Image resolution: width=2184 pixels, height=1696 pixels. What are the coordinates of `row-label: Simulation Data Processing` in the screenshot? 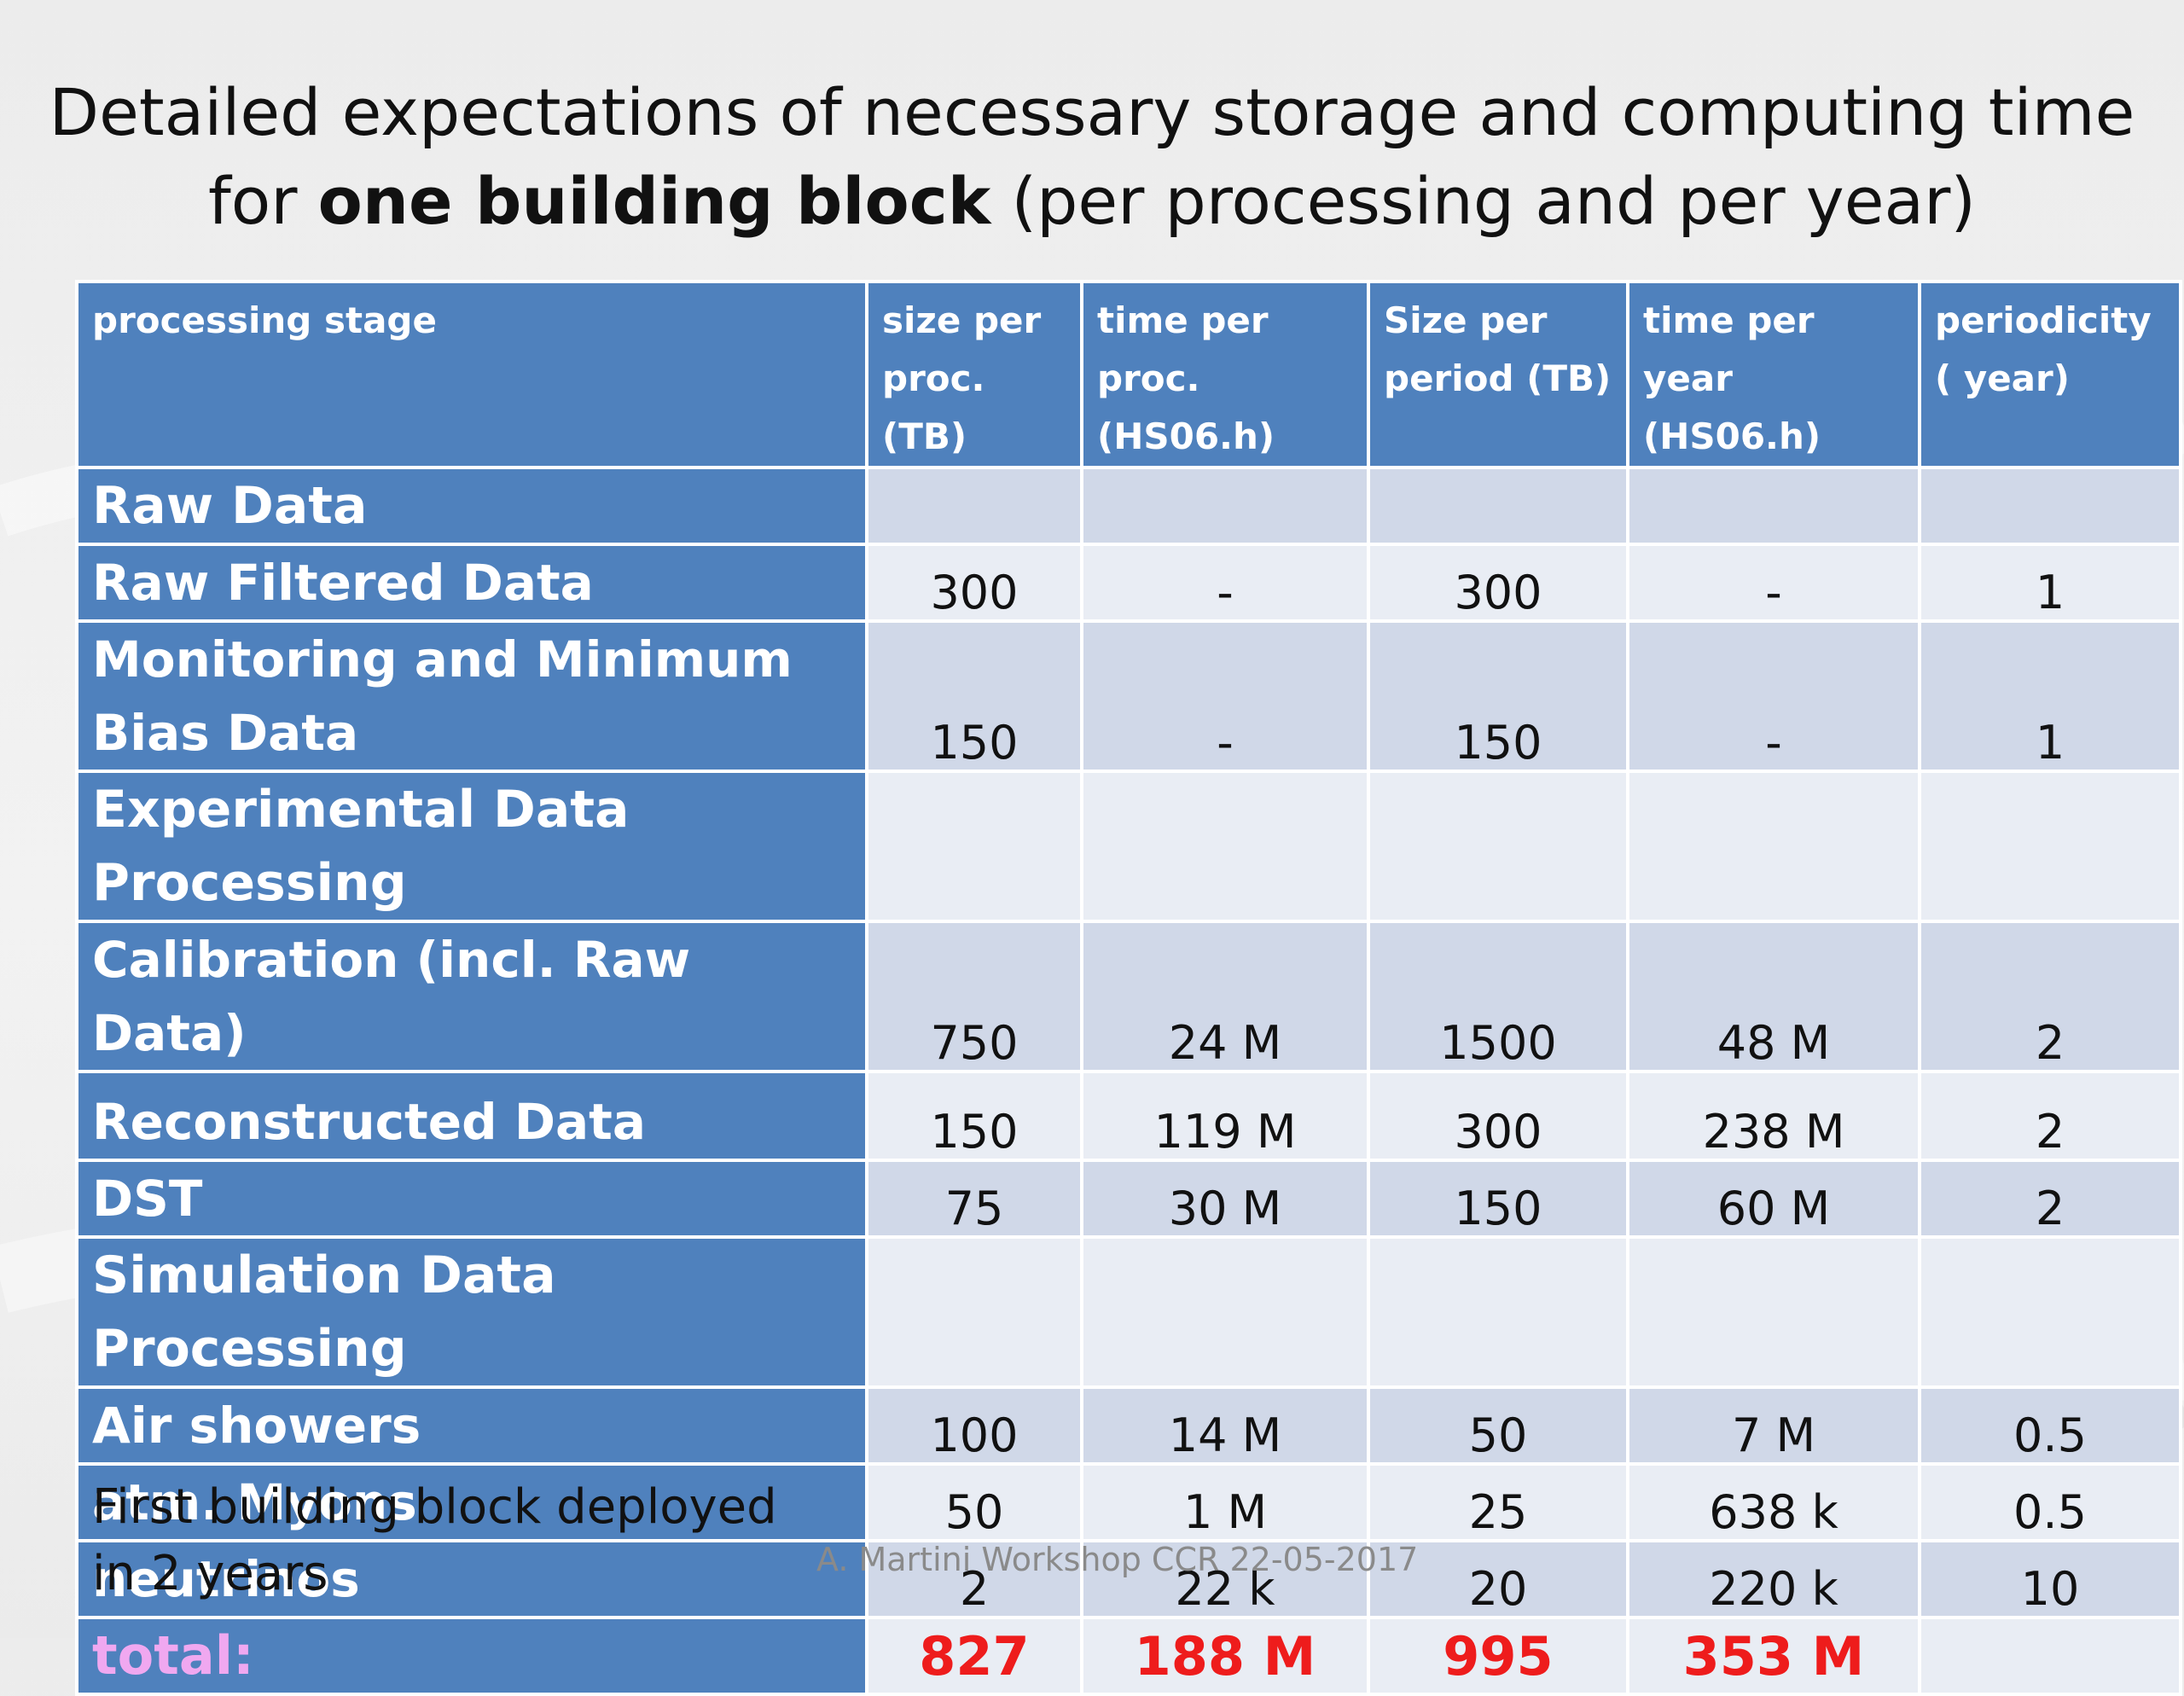 It's located at (471, 1312).